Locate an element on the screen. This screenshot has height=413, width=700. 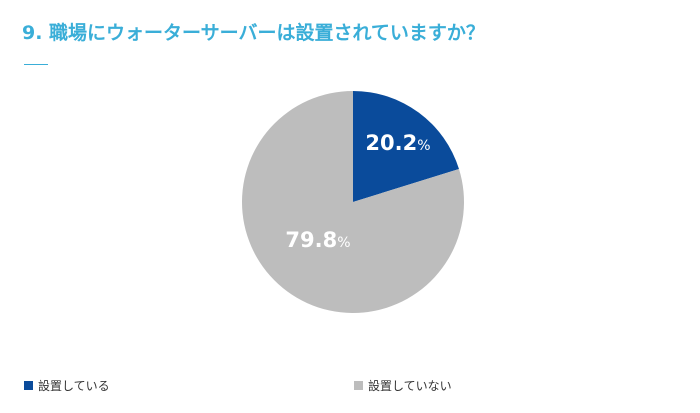
legend-item-0: 設置している is located at coordinates (67, 385).